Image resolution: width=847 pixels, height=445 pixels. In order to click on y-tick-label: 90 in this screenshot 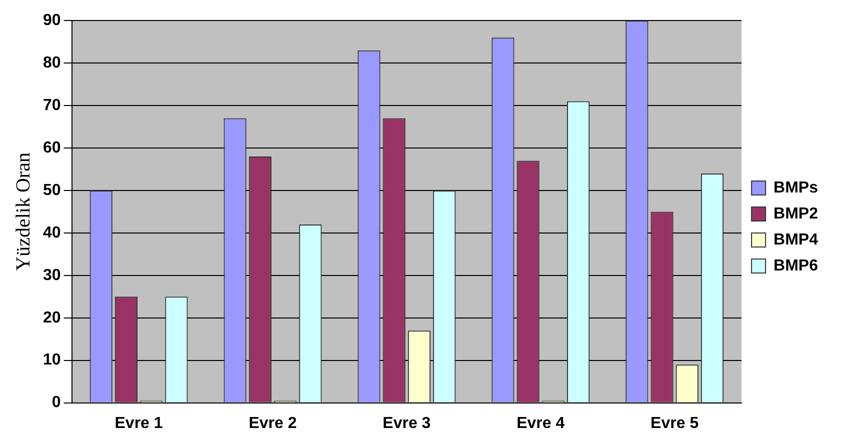, I will do `click(52, 21)`.